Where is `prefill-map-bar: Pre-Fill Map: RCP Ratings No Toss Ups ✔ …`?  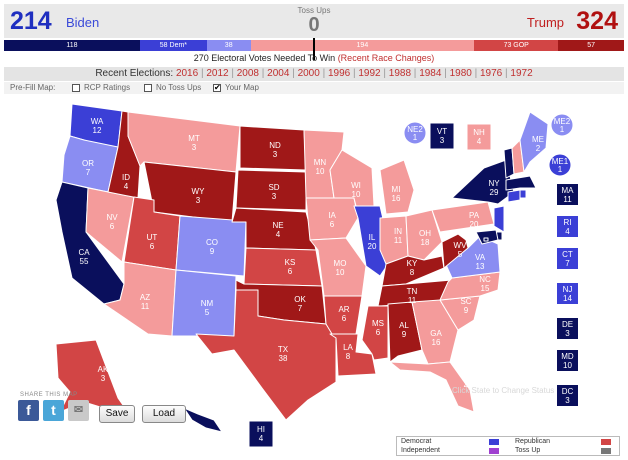 prefill-map-bar: Pre-Fill Map: RCP Ratings No Toss Ups ✔ … is located at coordinates (314, 88).